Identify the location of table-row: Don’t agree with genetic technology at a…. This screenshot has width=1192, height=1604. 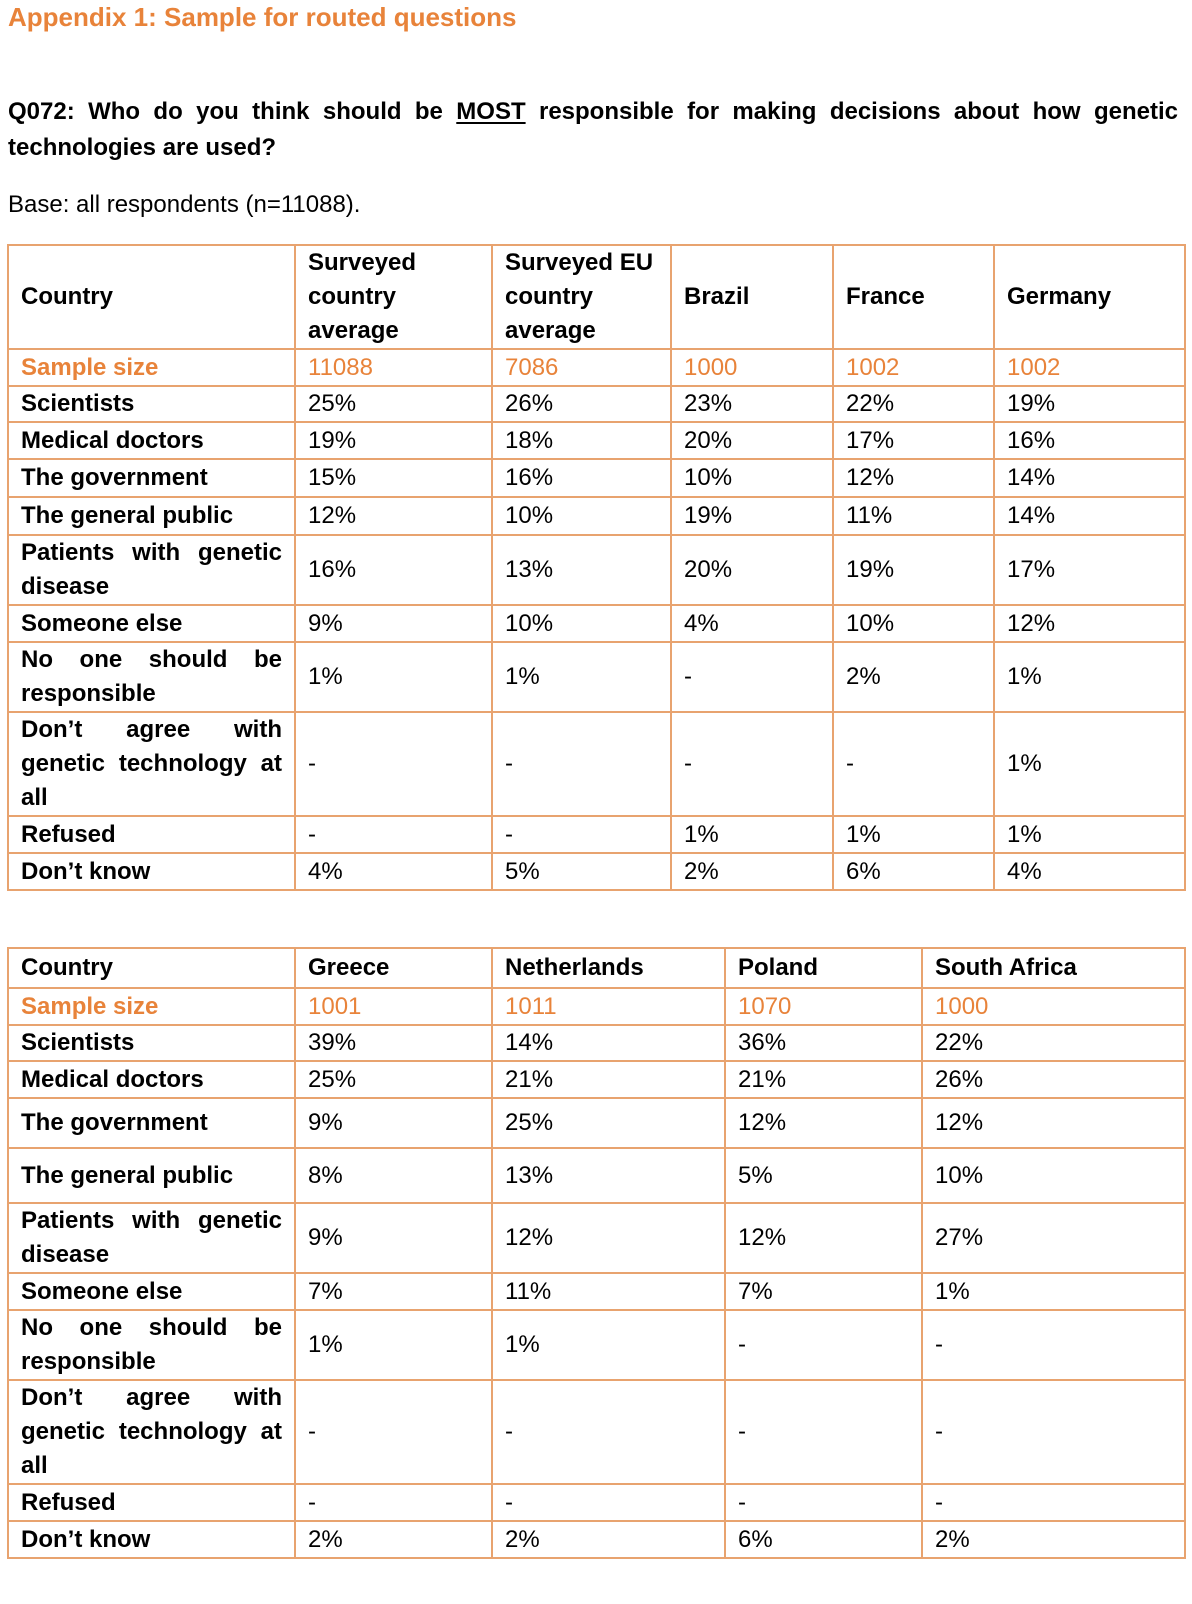
(596, 1432).